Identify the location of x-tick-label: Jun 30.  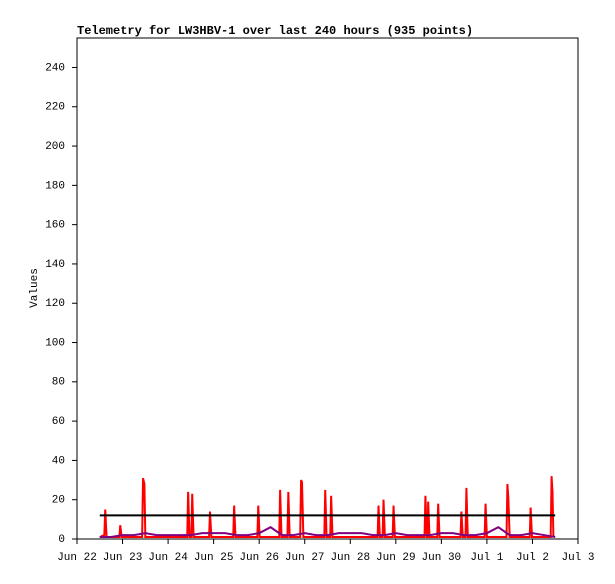
(442, 558).